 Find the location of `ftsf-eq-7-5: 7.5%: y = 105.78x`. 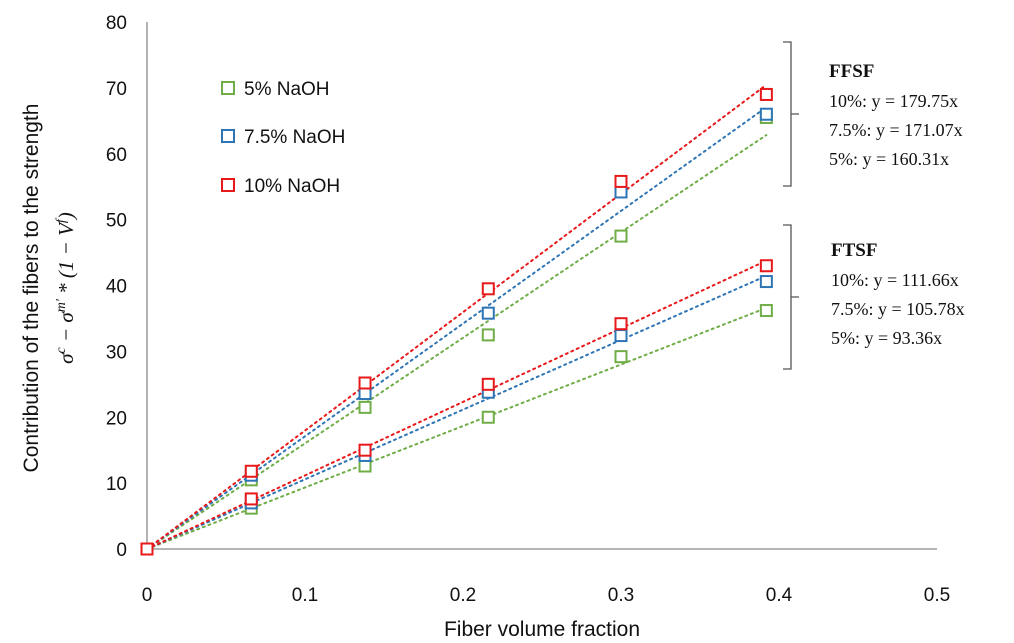

ftsf-eq-7-5: 7.5%: y = 105.78x is located at coordinates (898, 309).